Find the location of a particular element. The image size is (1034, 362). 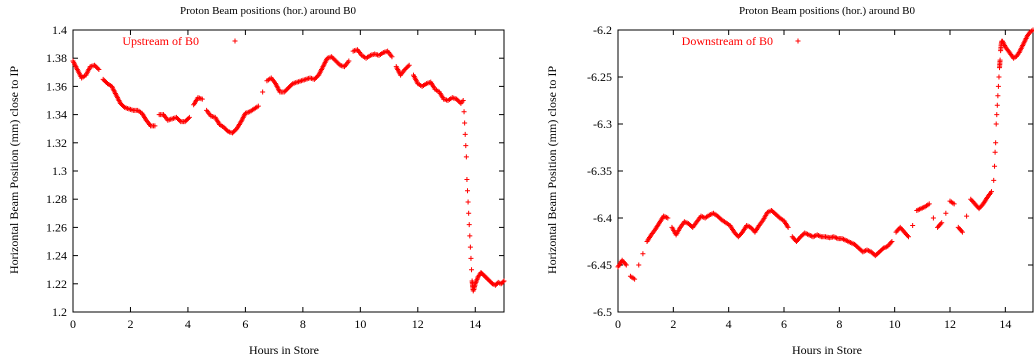

x-tick-label: 4 is located at coordinates (729, 324).